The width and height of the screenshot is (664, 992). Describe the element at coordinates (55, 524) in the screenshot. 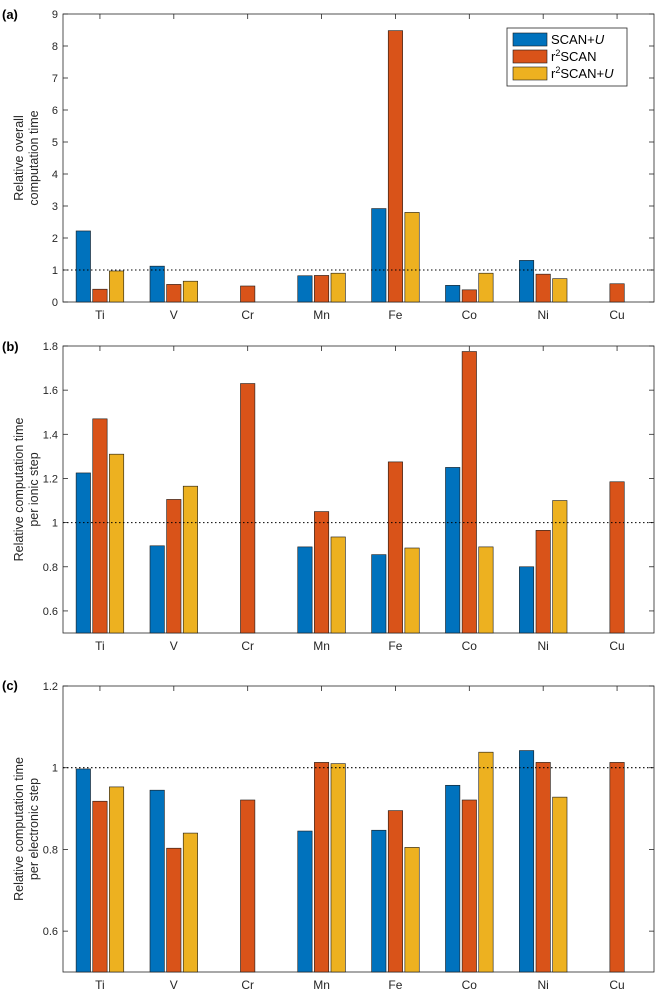

I see `y-tick-label: 1` at that location.